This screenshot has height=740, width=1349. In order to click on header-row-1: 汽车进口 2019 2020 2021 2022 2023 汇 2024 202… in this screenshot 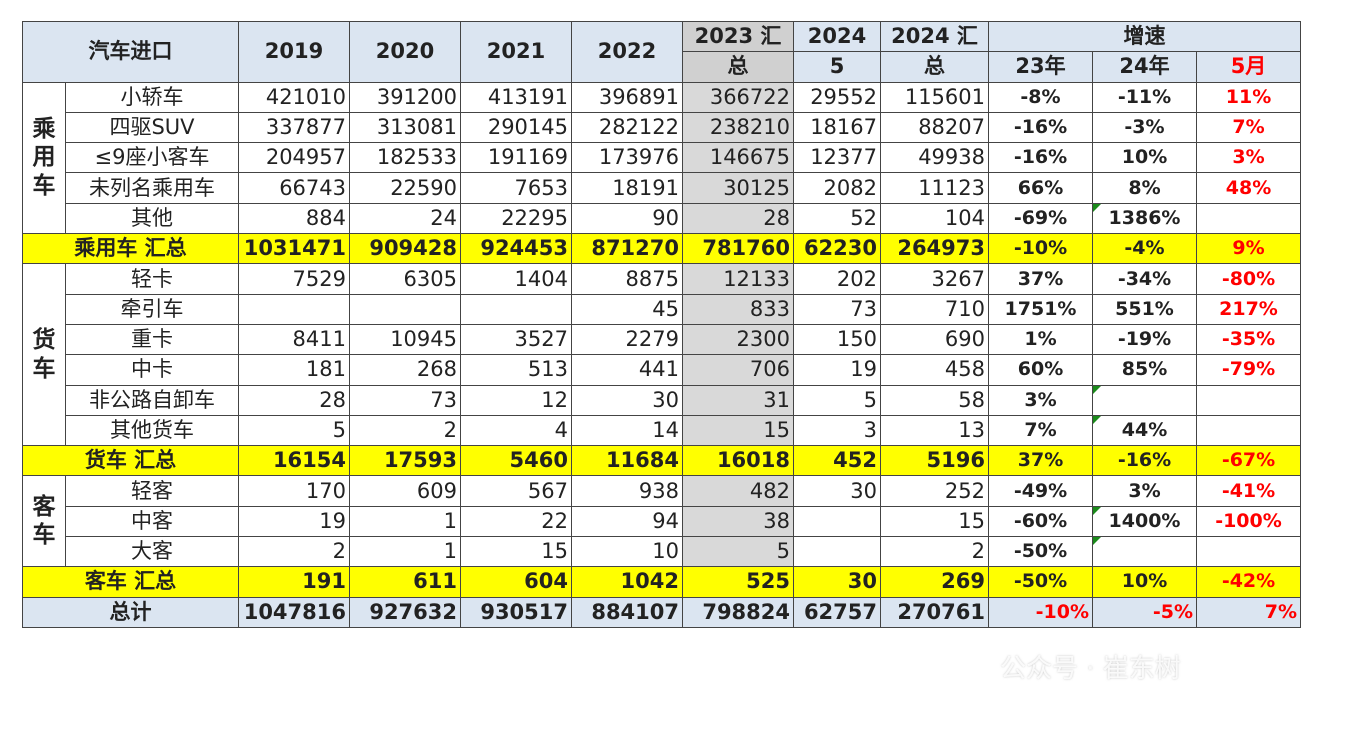, I will do `click(661, 51)`.